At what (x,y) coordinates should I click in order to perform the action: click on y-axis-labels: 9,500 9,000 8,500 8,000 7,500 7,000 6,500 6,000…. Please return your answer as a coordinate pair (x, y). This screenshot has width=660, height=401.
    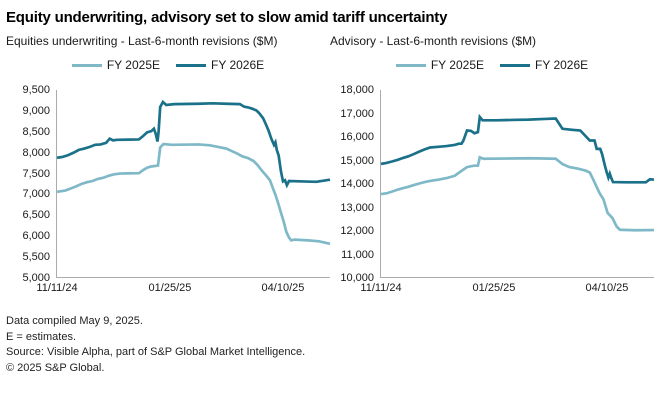
    Looking at the image, I should click on (31, 184).